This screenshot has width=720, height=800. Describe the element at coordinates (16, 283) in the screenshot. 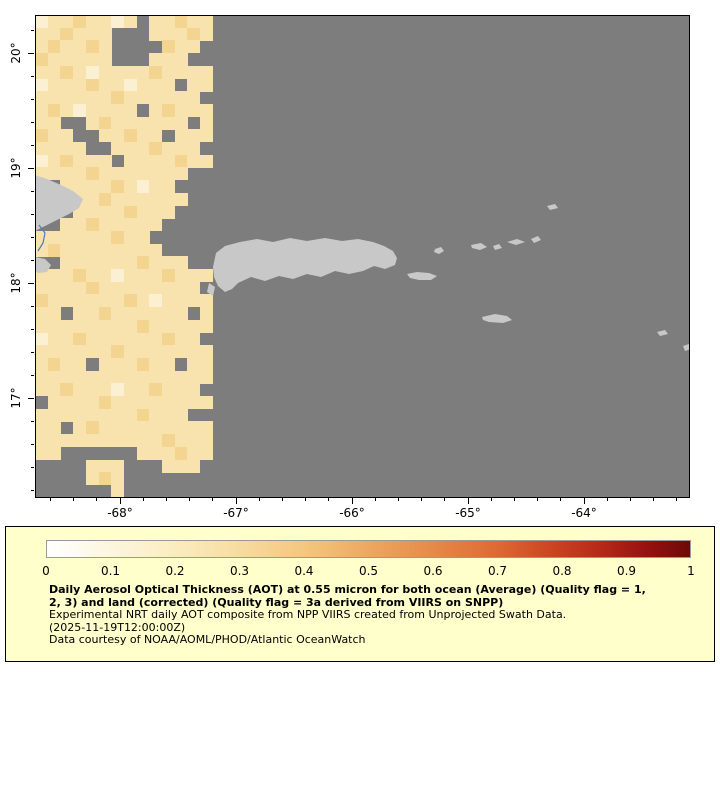

I see `y-axis-label: 18°` at that location.